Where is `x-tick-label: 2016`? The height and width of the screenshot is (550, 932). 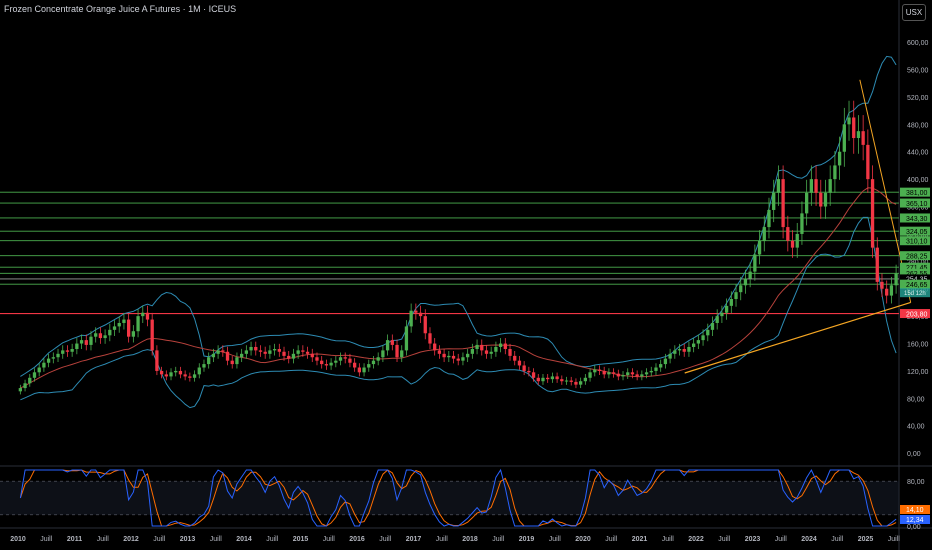 x-tick-label: 2016 is located at coordinates (357, 539).